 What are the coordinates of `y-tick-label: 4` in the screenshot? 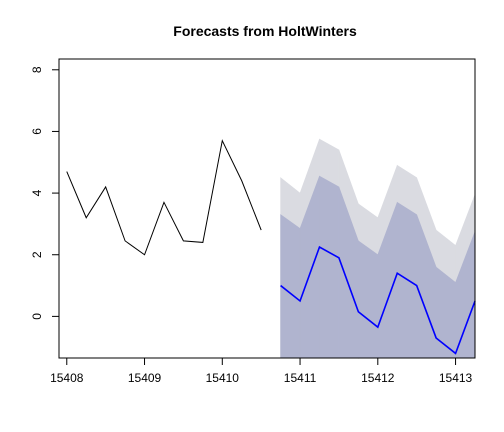 It's located at (37, 192).